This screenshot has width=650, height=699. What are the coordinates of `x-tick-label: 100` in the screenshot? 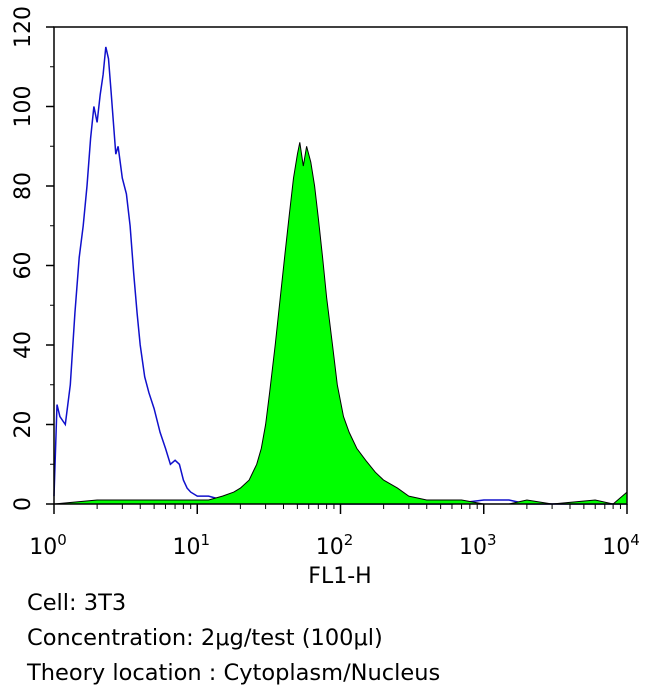 It's located at (48, 545).